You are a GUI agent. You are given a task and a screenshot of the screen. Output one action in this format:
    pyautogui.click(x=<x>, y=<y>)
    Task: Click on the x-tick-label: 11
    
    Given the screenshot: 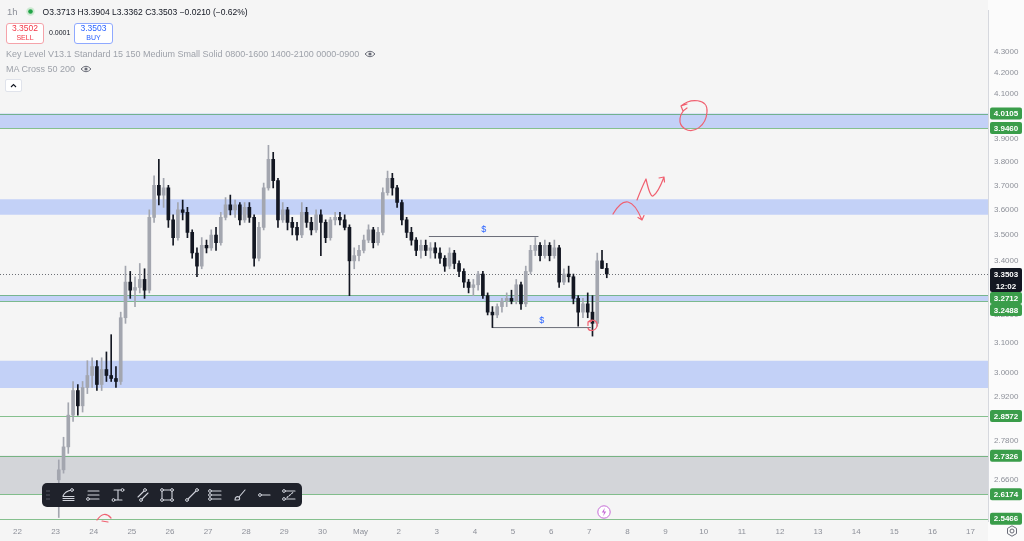 What is the action you would take?
    pyautogui.click(x=742, y=531)
    